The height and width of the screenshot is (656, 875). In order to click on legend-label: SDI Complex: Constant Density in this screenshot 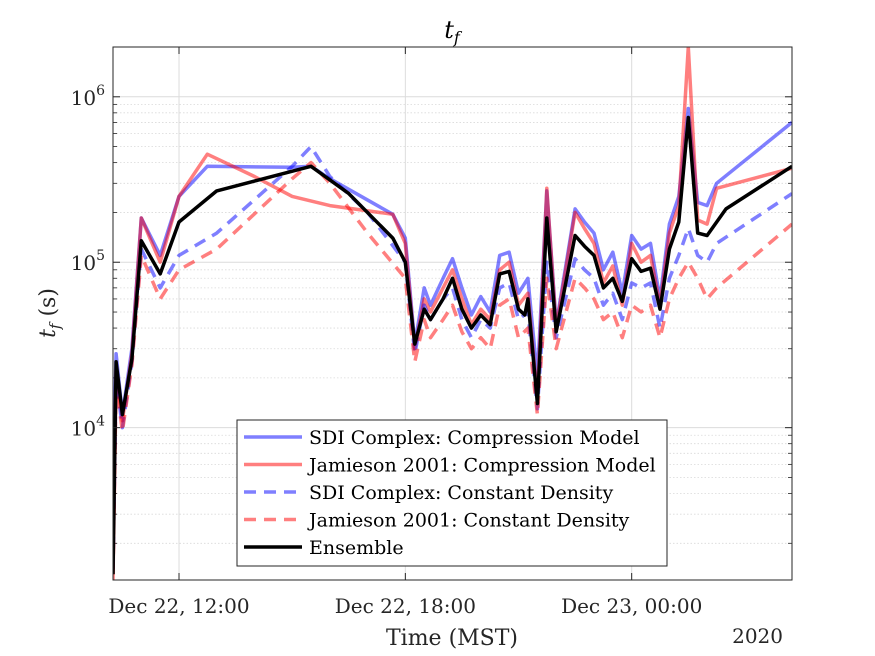, I will do `click(461, 493)`.